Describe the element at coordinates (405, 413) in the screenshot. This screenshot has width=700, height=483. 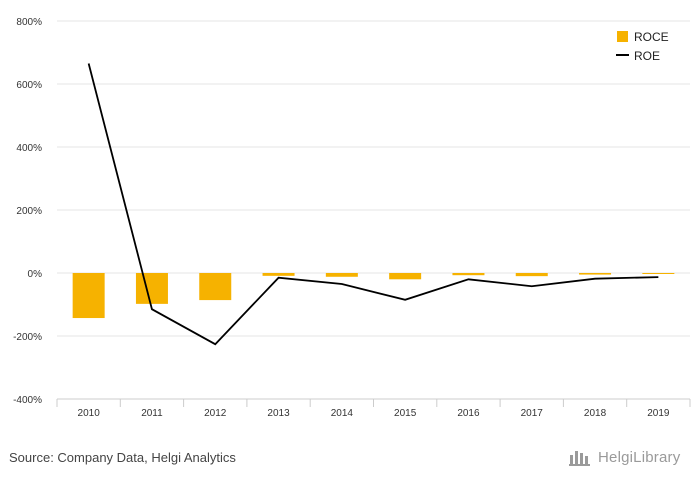
I see `x-tick-label: 2015` at that location.